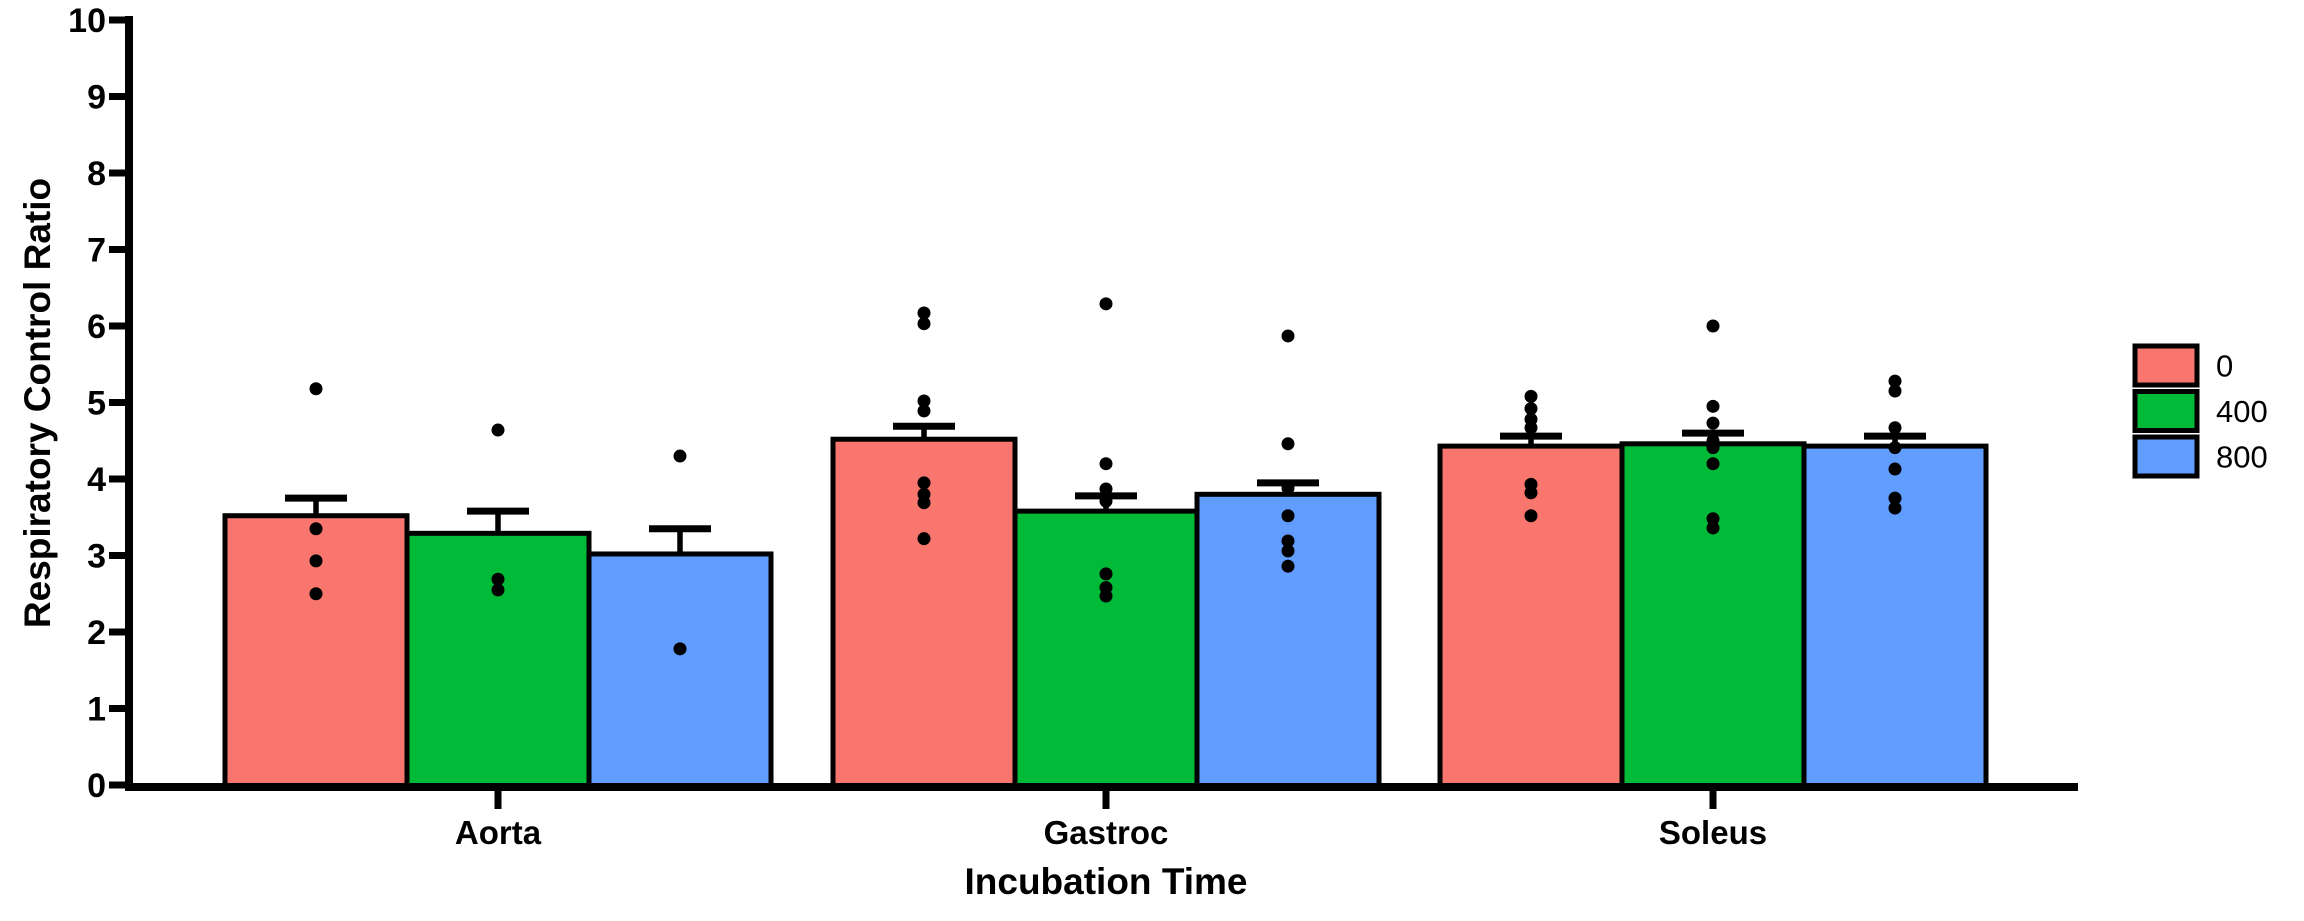 This screenshot has height=921, width=2304. What do you see at coordinates (1106, 832) in the screenshot?
I see `category-label-gastroc: Gastroc` at bounding box center [1106, 832].